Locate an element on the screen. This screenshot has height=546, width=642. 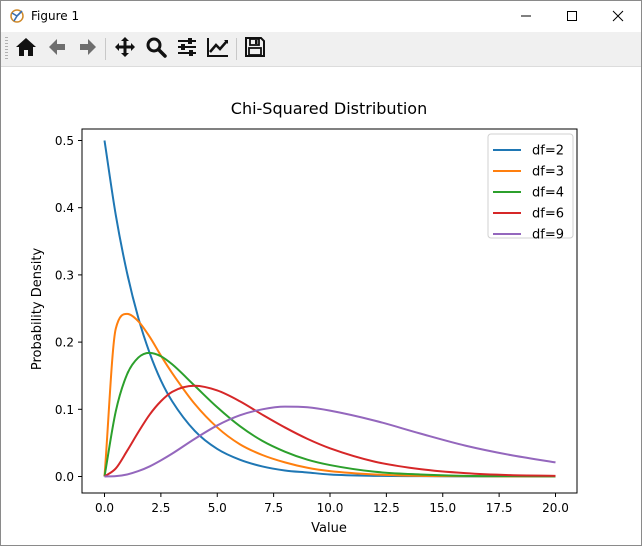
back-button is located at coordinates (57, 49).